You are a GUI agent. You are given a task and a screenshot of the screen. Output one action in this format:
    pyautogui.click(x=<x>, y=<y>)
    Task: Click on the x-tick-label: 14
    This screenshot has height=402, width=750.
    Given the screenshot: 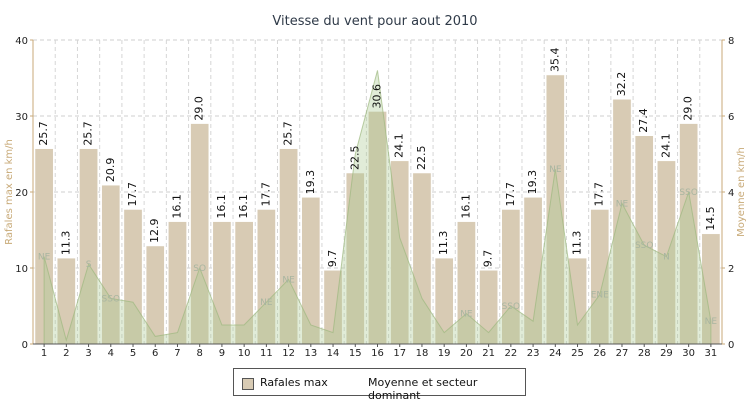 What is the action you would take?
    pyautogui.click(x=333, y=353)
    